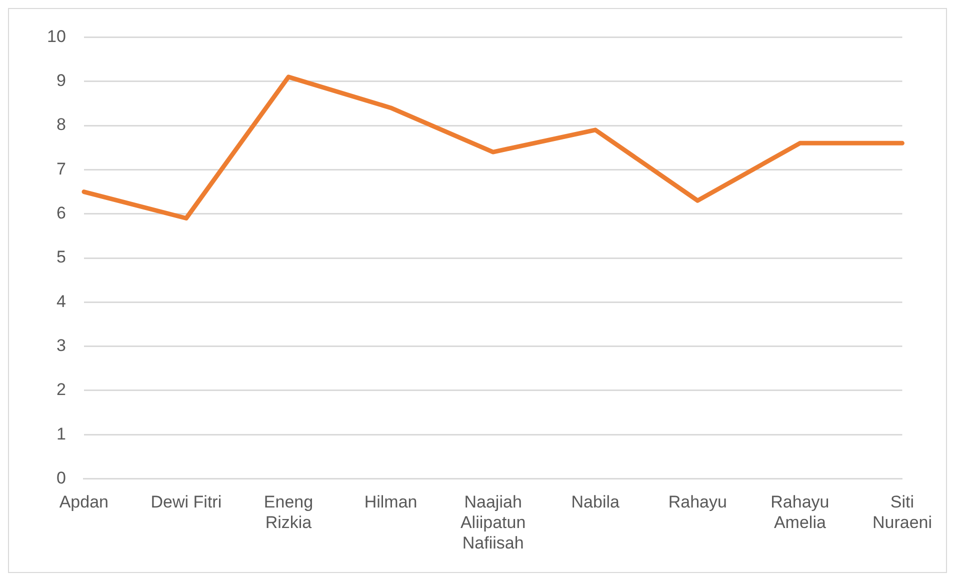  Describe the element at coordinates (61, 434) in the screenshot. I see `y-tick-label: 1` at that location.